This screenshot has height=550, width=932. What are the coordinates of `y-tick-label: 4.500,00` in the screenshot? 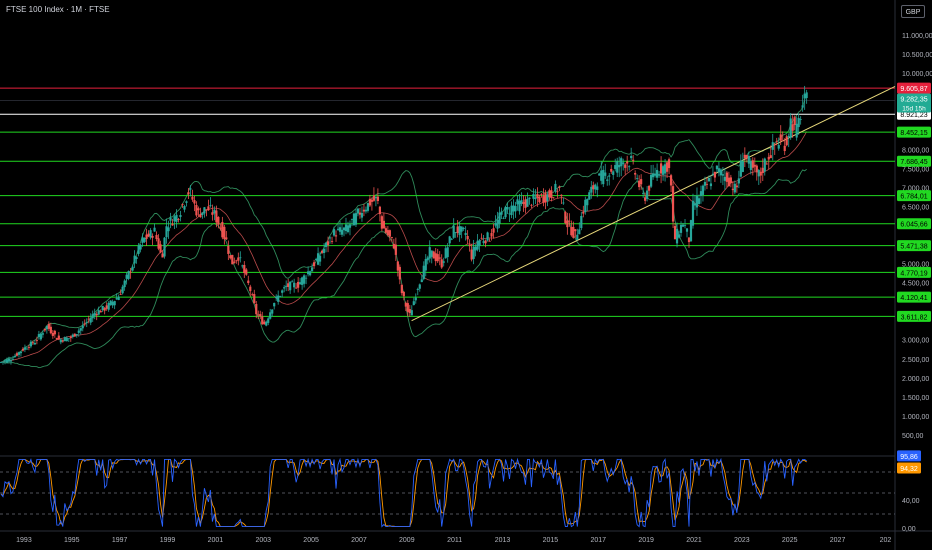 It's located at (915, 284).